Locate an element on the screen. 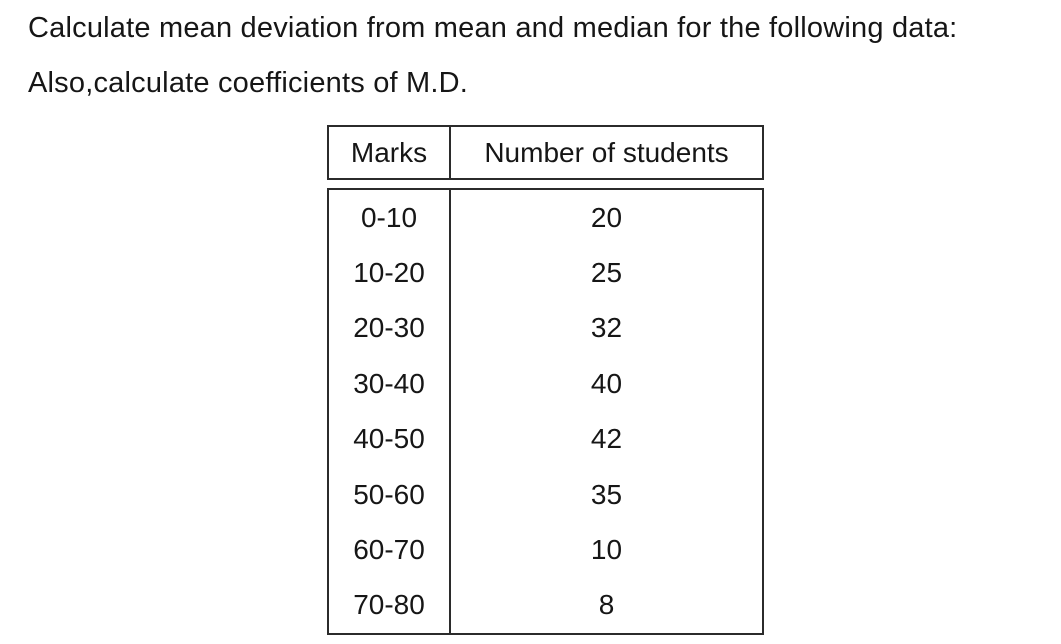 The width and height of the screenshot is (1061, 644). cell-marks: 30-40 is located at coordinates (390, 384).